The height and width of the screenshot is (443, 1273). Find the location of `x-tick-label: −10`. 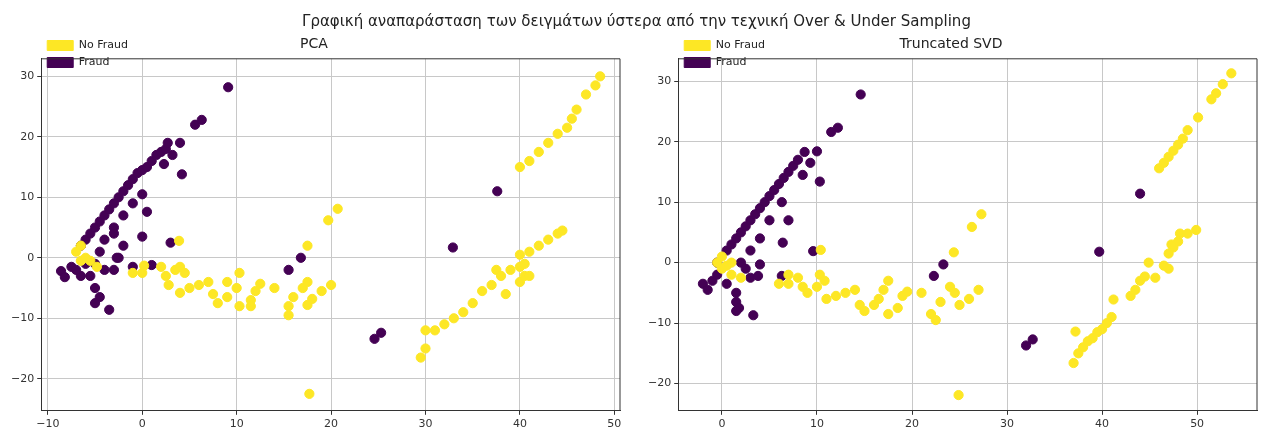

x-tick-label: −10 is located at coordinates (48, 424).